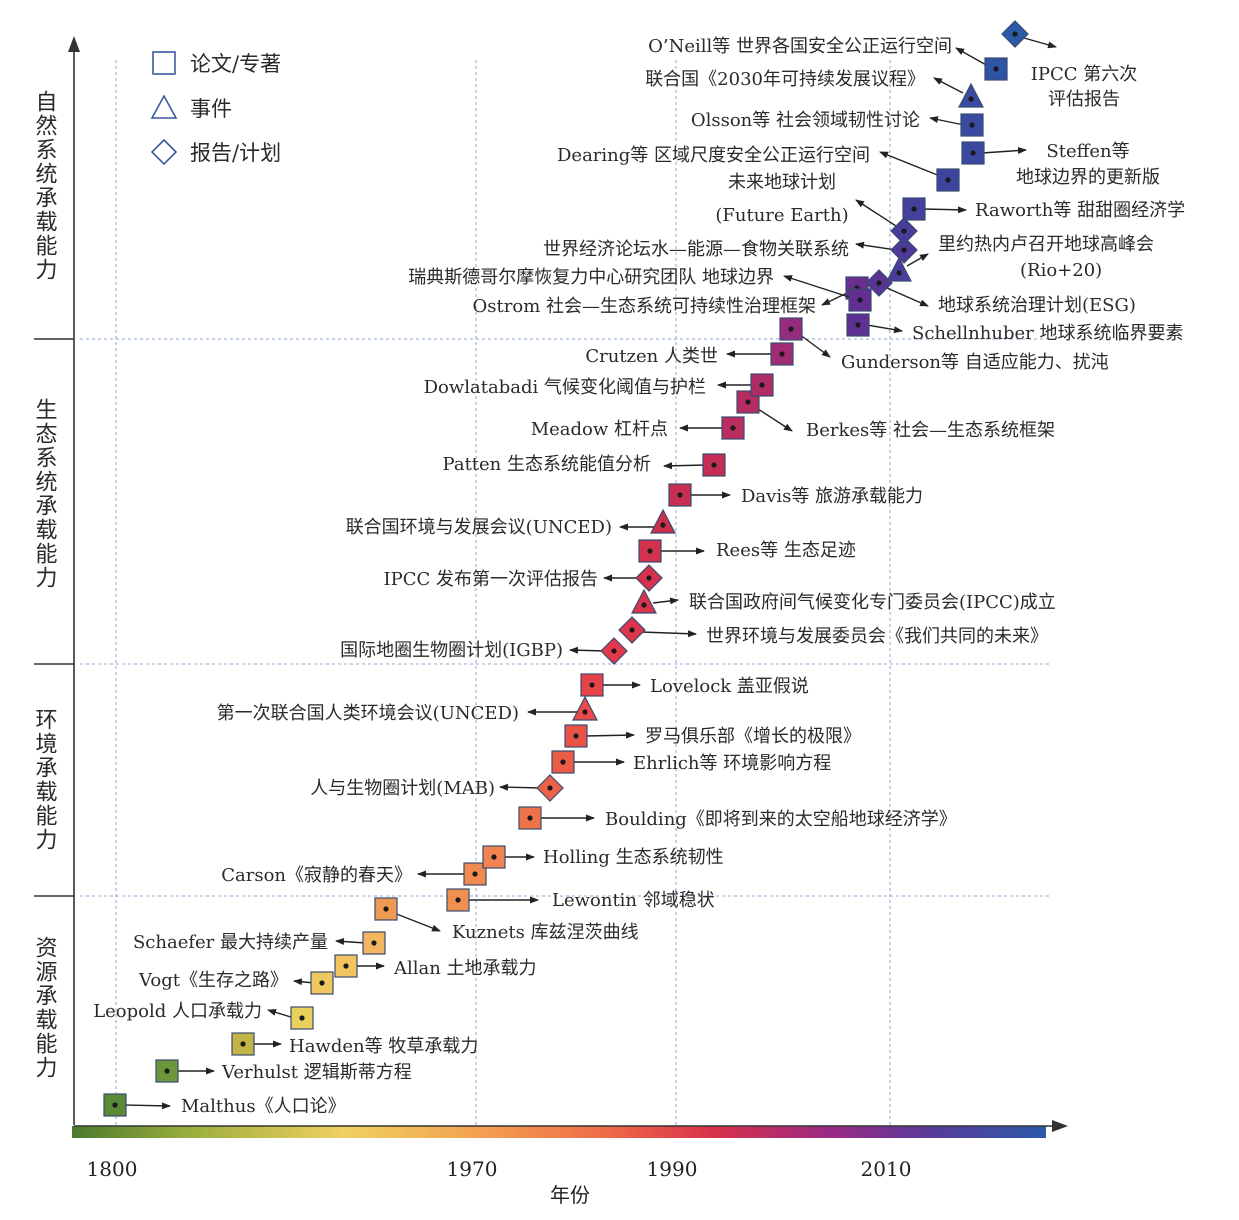 The width and height of the screenshot is (1239, 1220). What do you see at coordinates (944, 345) in the screenshot?
I see `timeline-event: Gunderson等 自适应能力、扰沌` at bounding box center [944, 345].